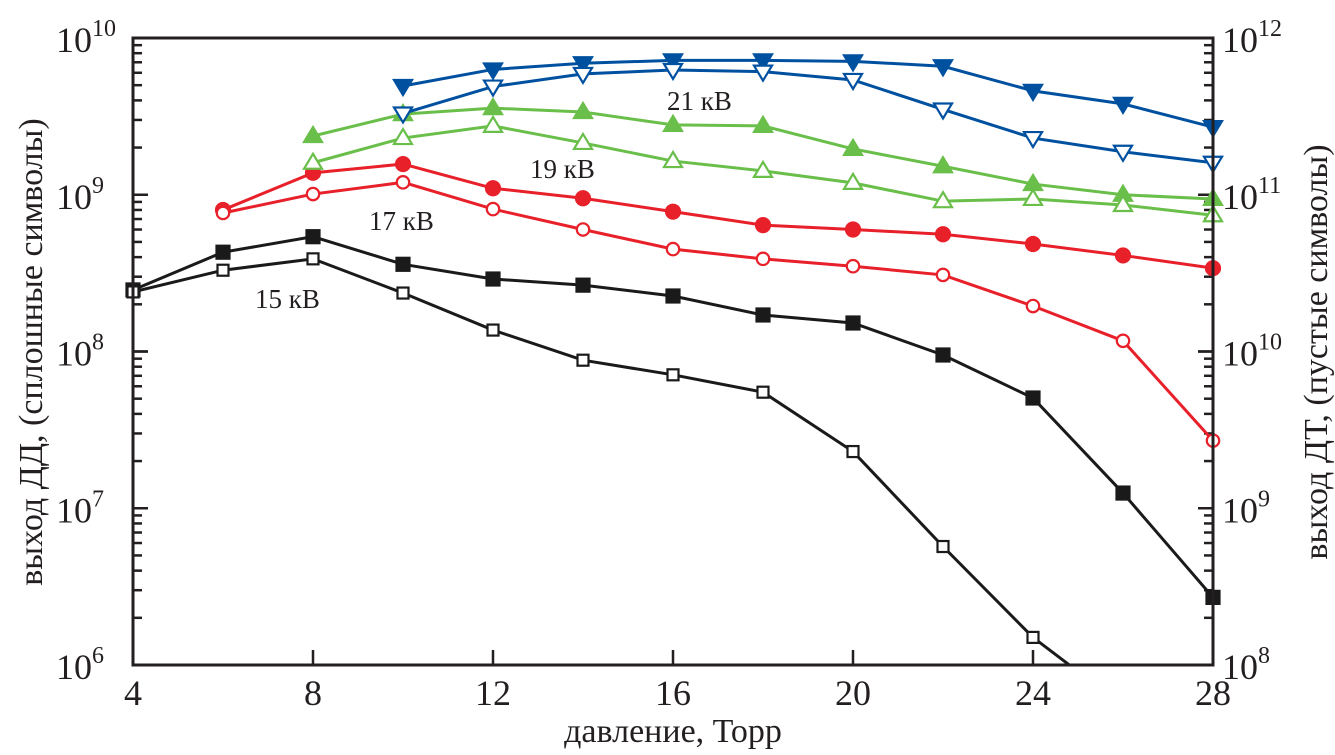 This screenshot has height=755, width=1335. What do you see at coordinates (31, 352) in the screenshot?
I see `y-axis-left-label: выход ДД, (сплошные символы)` at bounding box center [31, 352].